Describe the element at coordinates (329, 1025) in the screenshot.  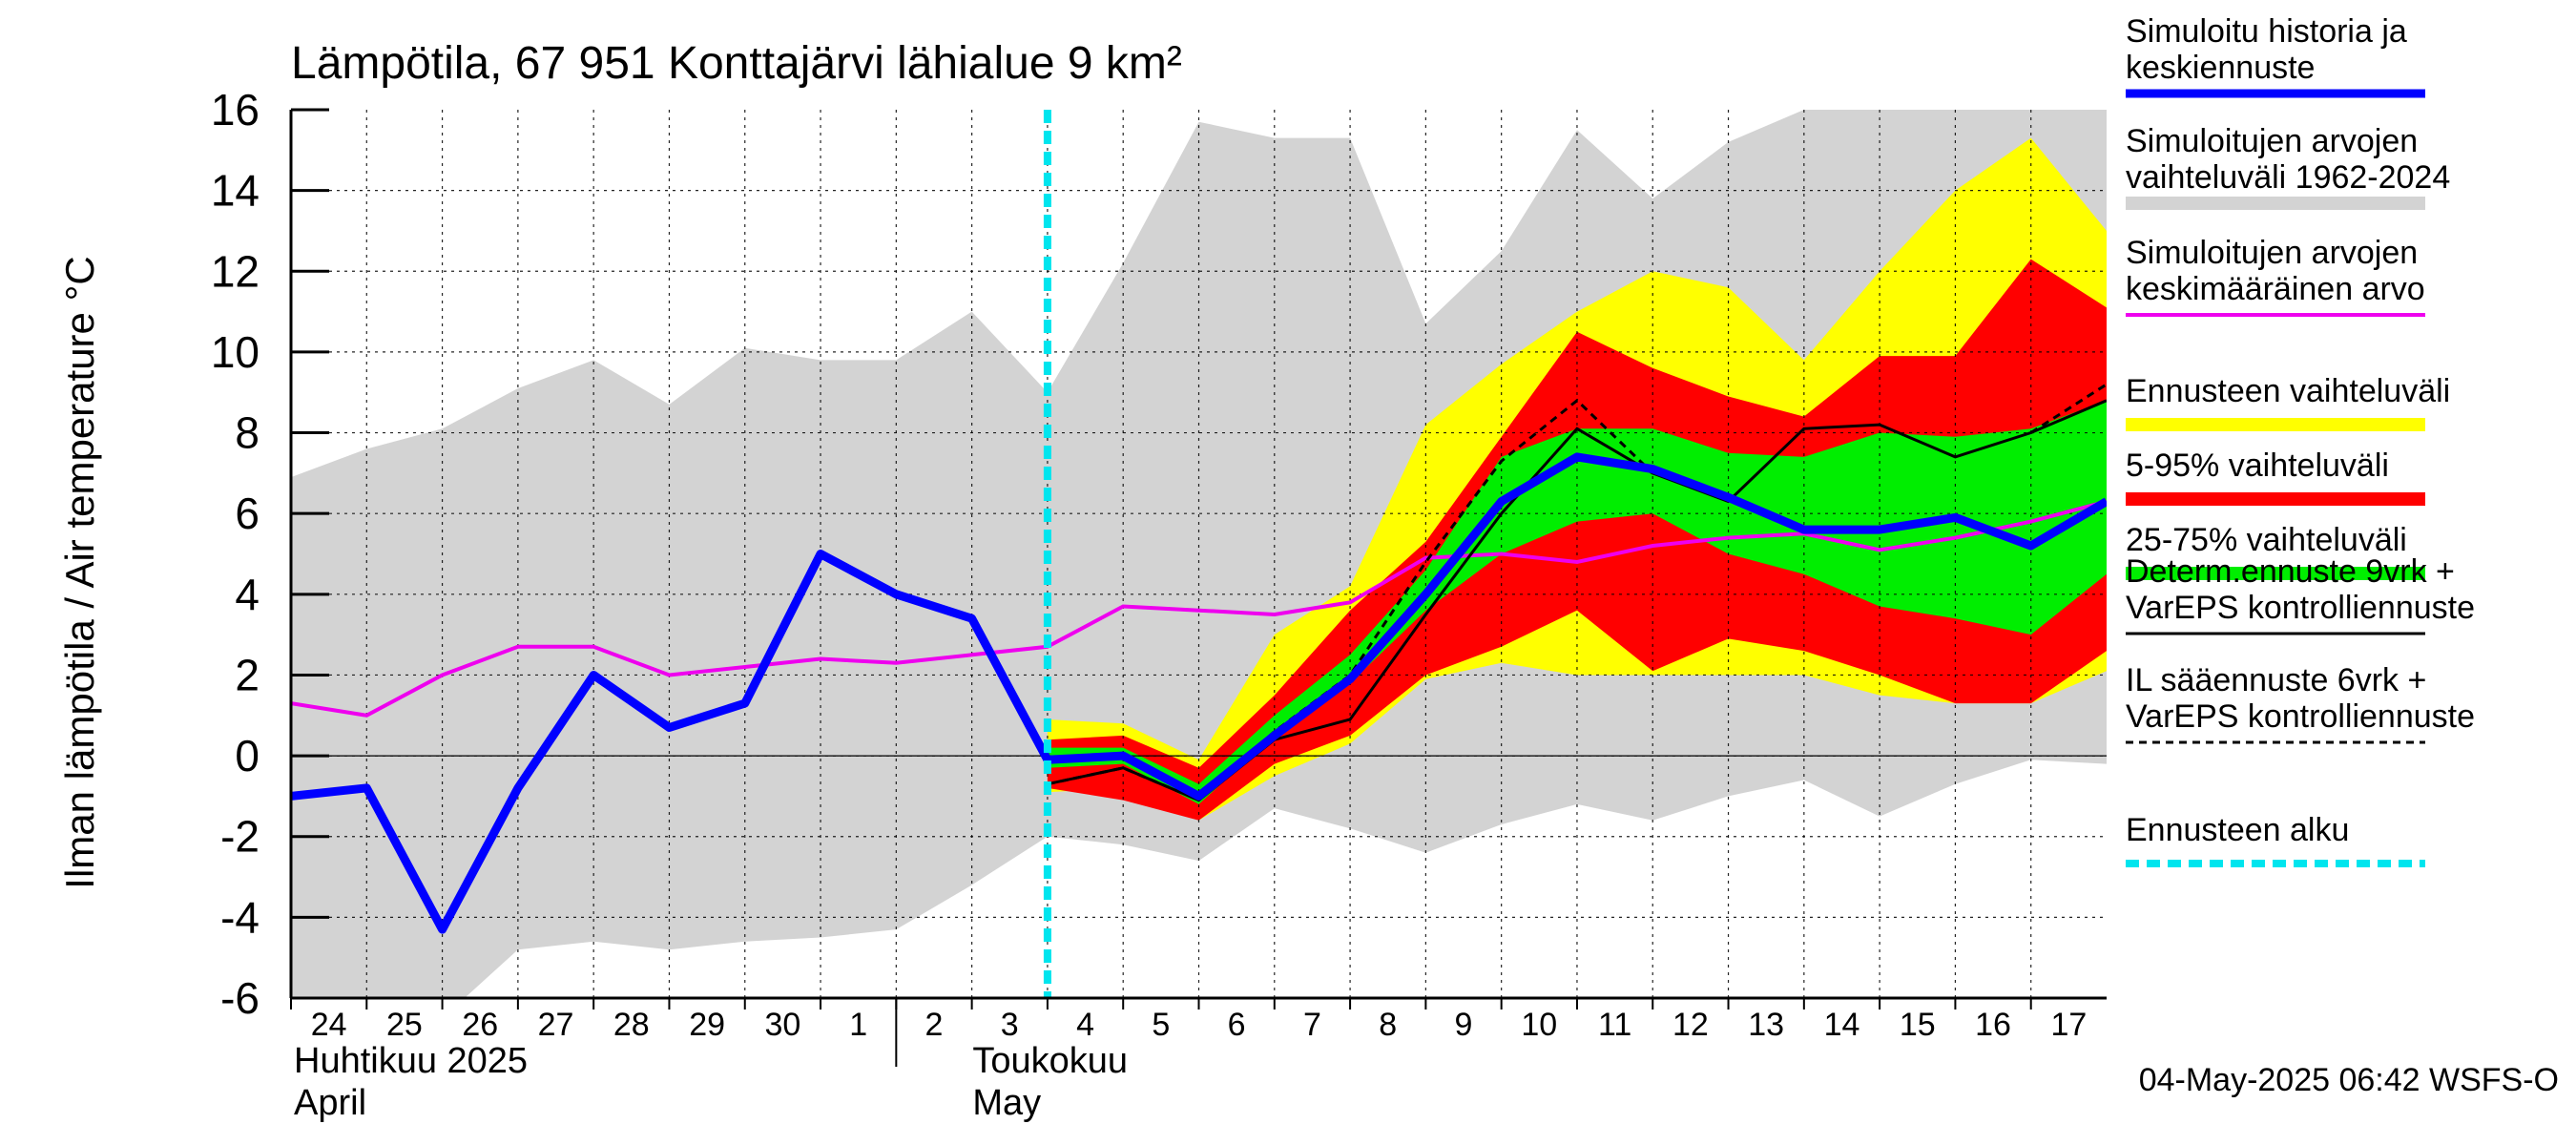
I see `x-tick-label: 24` at that location.